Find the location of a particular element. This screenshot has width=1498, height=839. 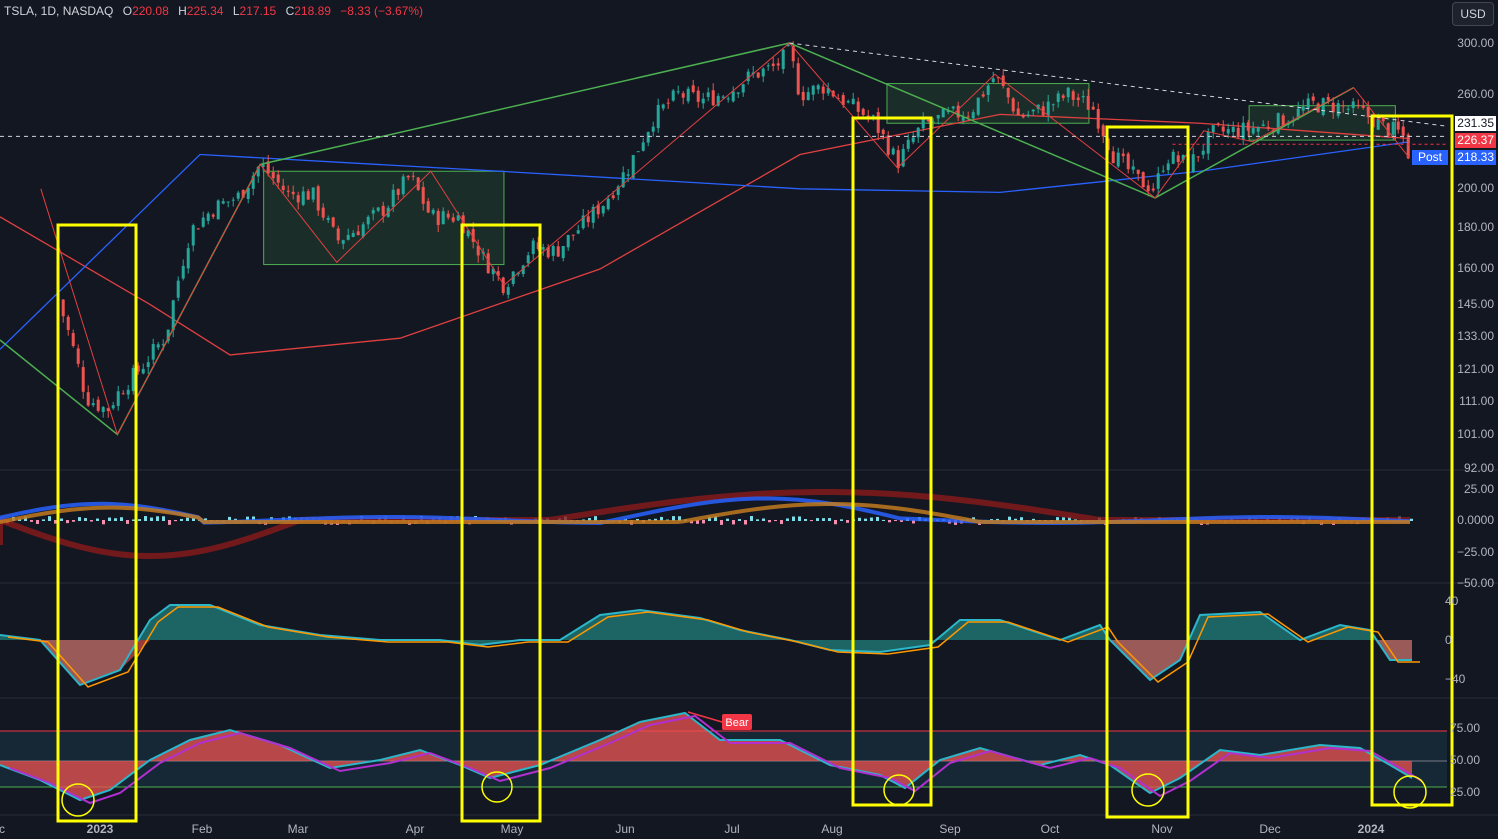

rsi-signal-line is located at coordinates (716, 759).